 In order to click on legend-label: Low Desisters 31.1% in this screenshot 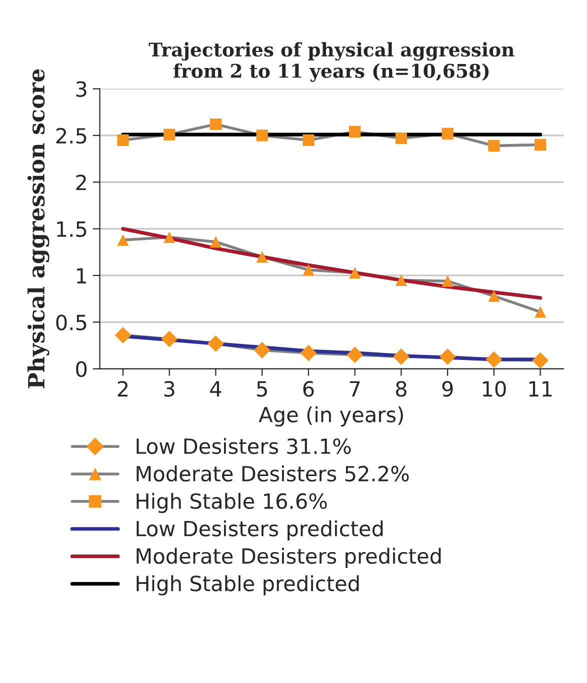, I will do `click(243, 446)`.